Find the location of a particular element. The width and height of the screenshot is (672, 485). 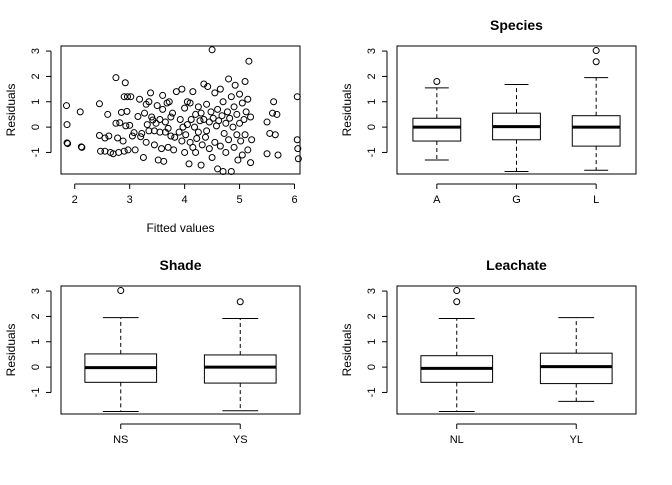

chart-title: Leachate is located at coordinates (516, 265).